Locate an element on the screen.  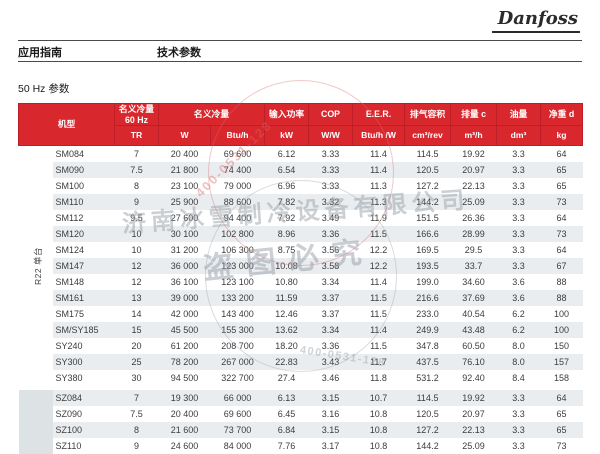
value-cell: 249.9 is located at coordinates (427, 330).